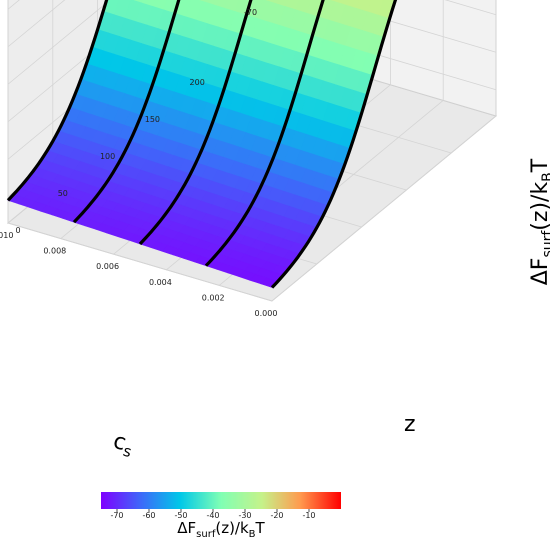 Image resolution: width=550 pixels, height=538 pixels. I want to click on colorbar, so click(221, 500).